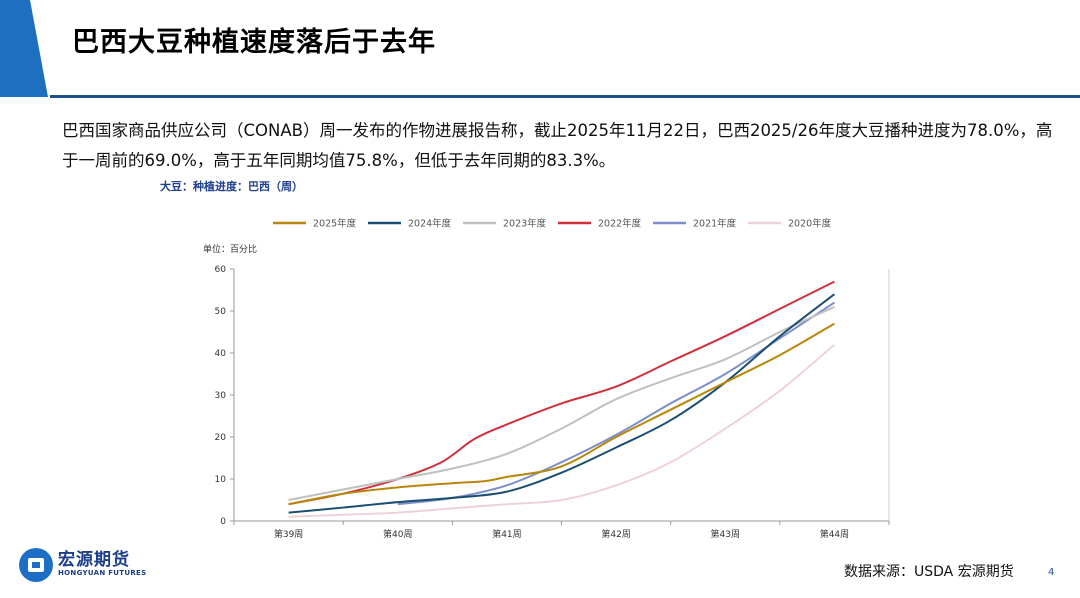 The image size is (1080, 598). What do you see at coordinates (254, 42) in the screenshot?
I see `page-title: 巴西大豆种植速度落后于去年` at bounding box center [254, 42].